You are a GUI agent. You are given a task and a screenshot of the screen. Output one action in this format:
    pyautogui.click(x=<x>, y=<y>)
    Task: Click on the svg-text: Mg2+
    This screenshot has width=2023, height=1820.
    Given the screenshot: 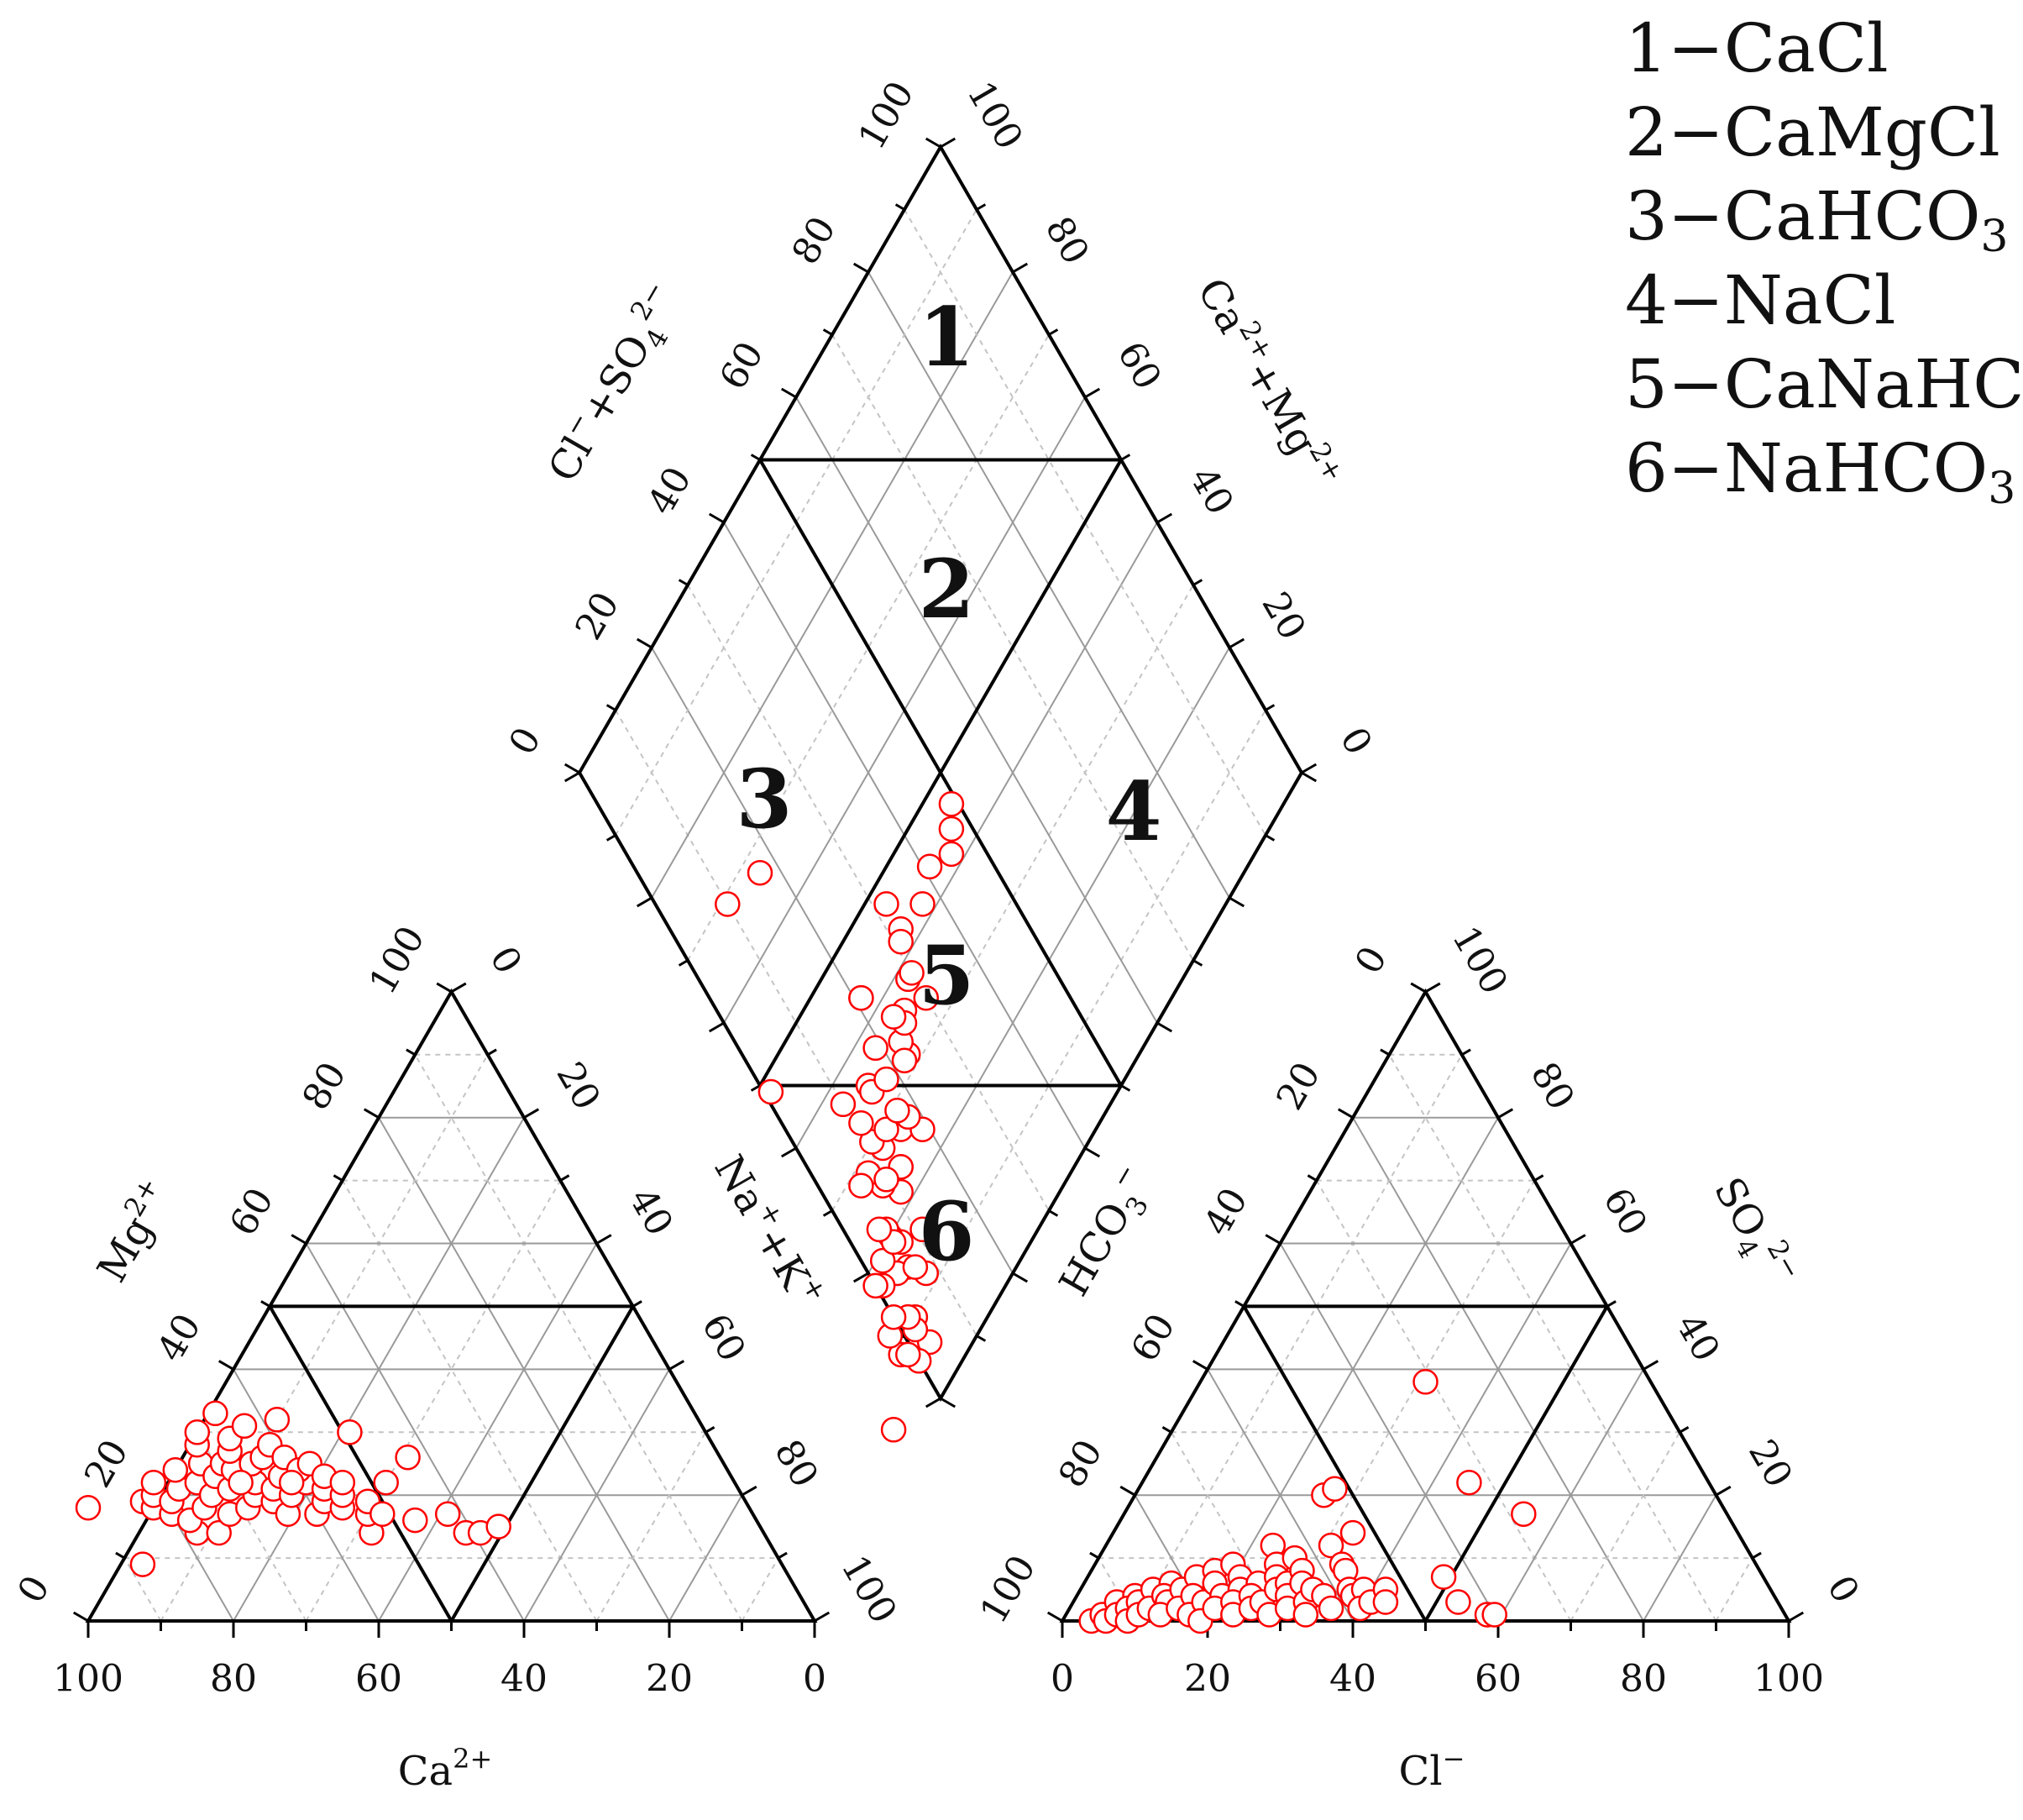 What is the action you would take?
    pyautogui.click(x=133, y=1231)
    